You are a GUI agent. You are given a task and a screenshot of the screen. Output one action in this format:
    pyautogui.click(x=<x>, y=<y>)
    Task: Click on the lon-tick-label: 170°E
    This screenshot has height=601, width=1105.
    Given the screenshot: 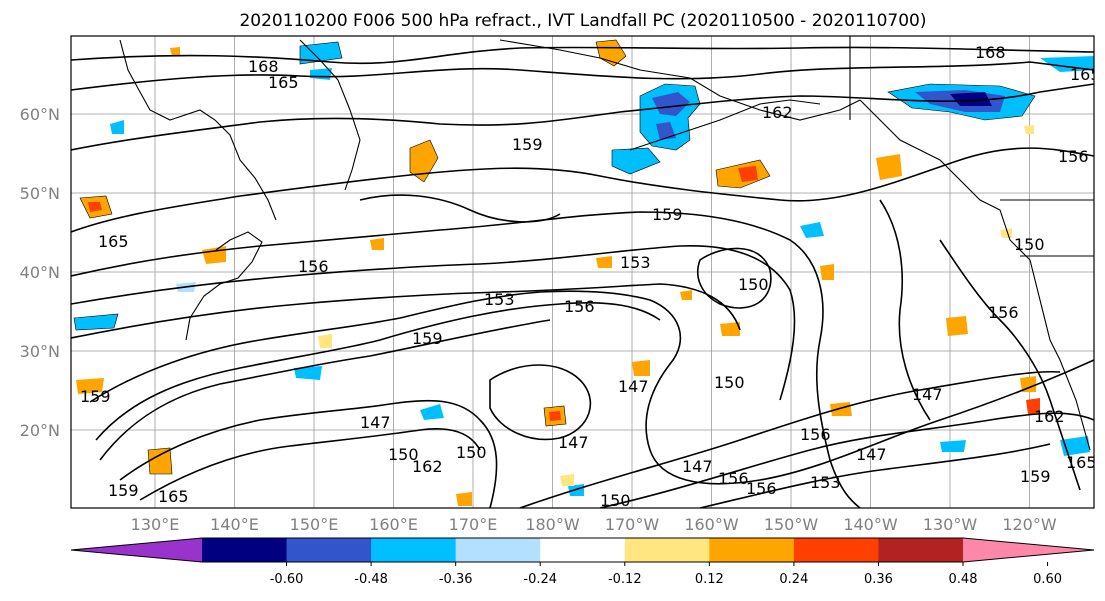 What is the action you would take?
    pyautogui.click(x=473, y=524)
    